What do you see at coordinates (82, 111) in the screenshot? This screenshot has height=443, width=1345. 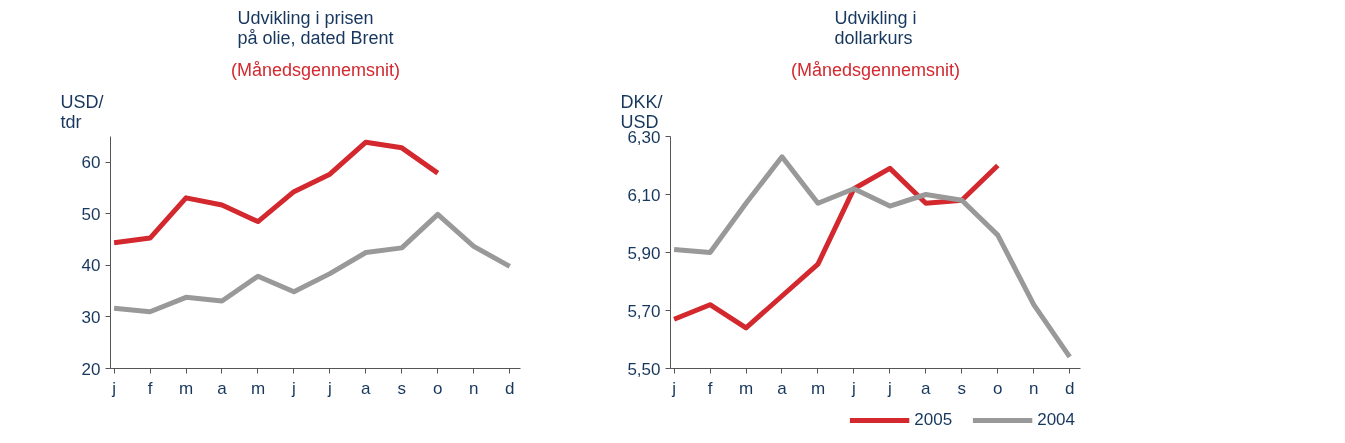 I see `y-axis-title: USD/ tdr` at bounding box center [82, 111].